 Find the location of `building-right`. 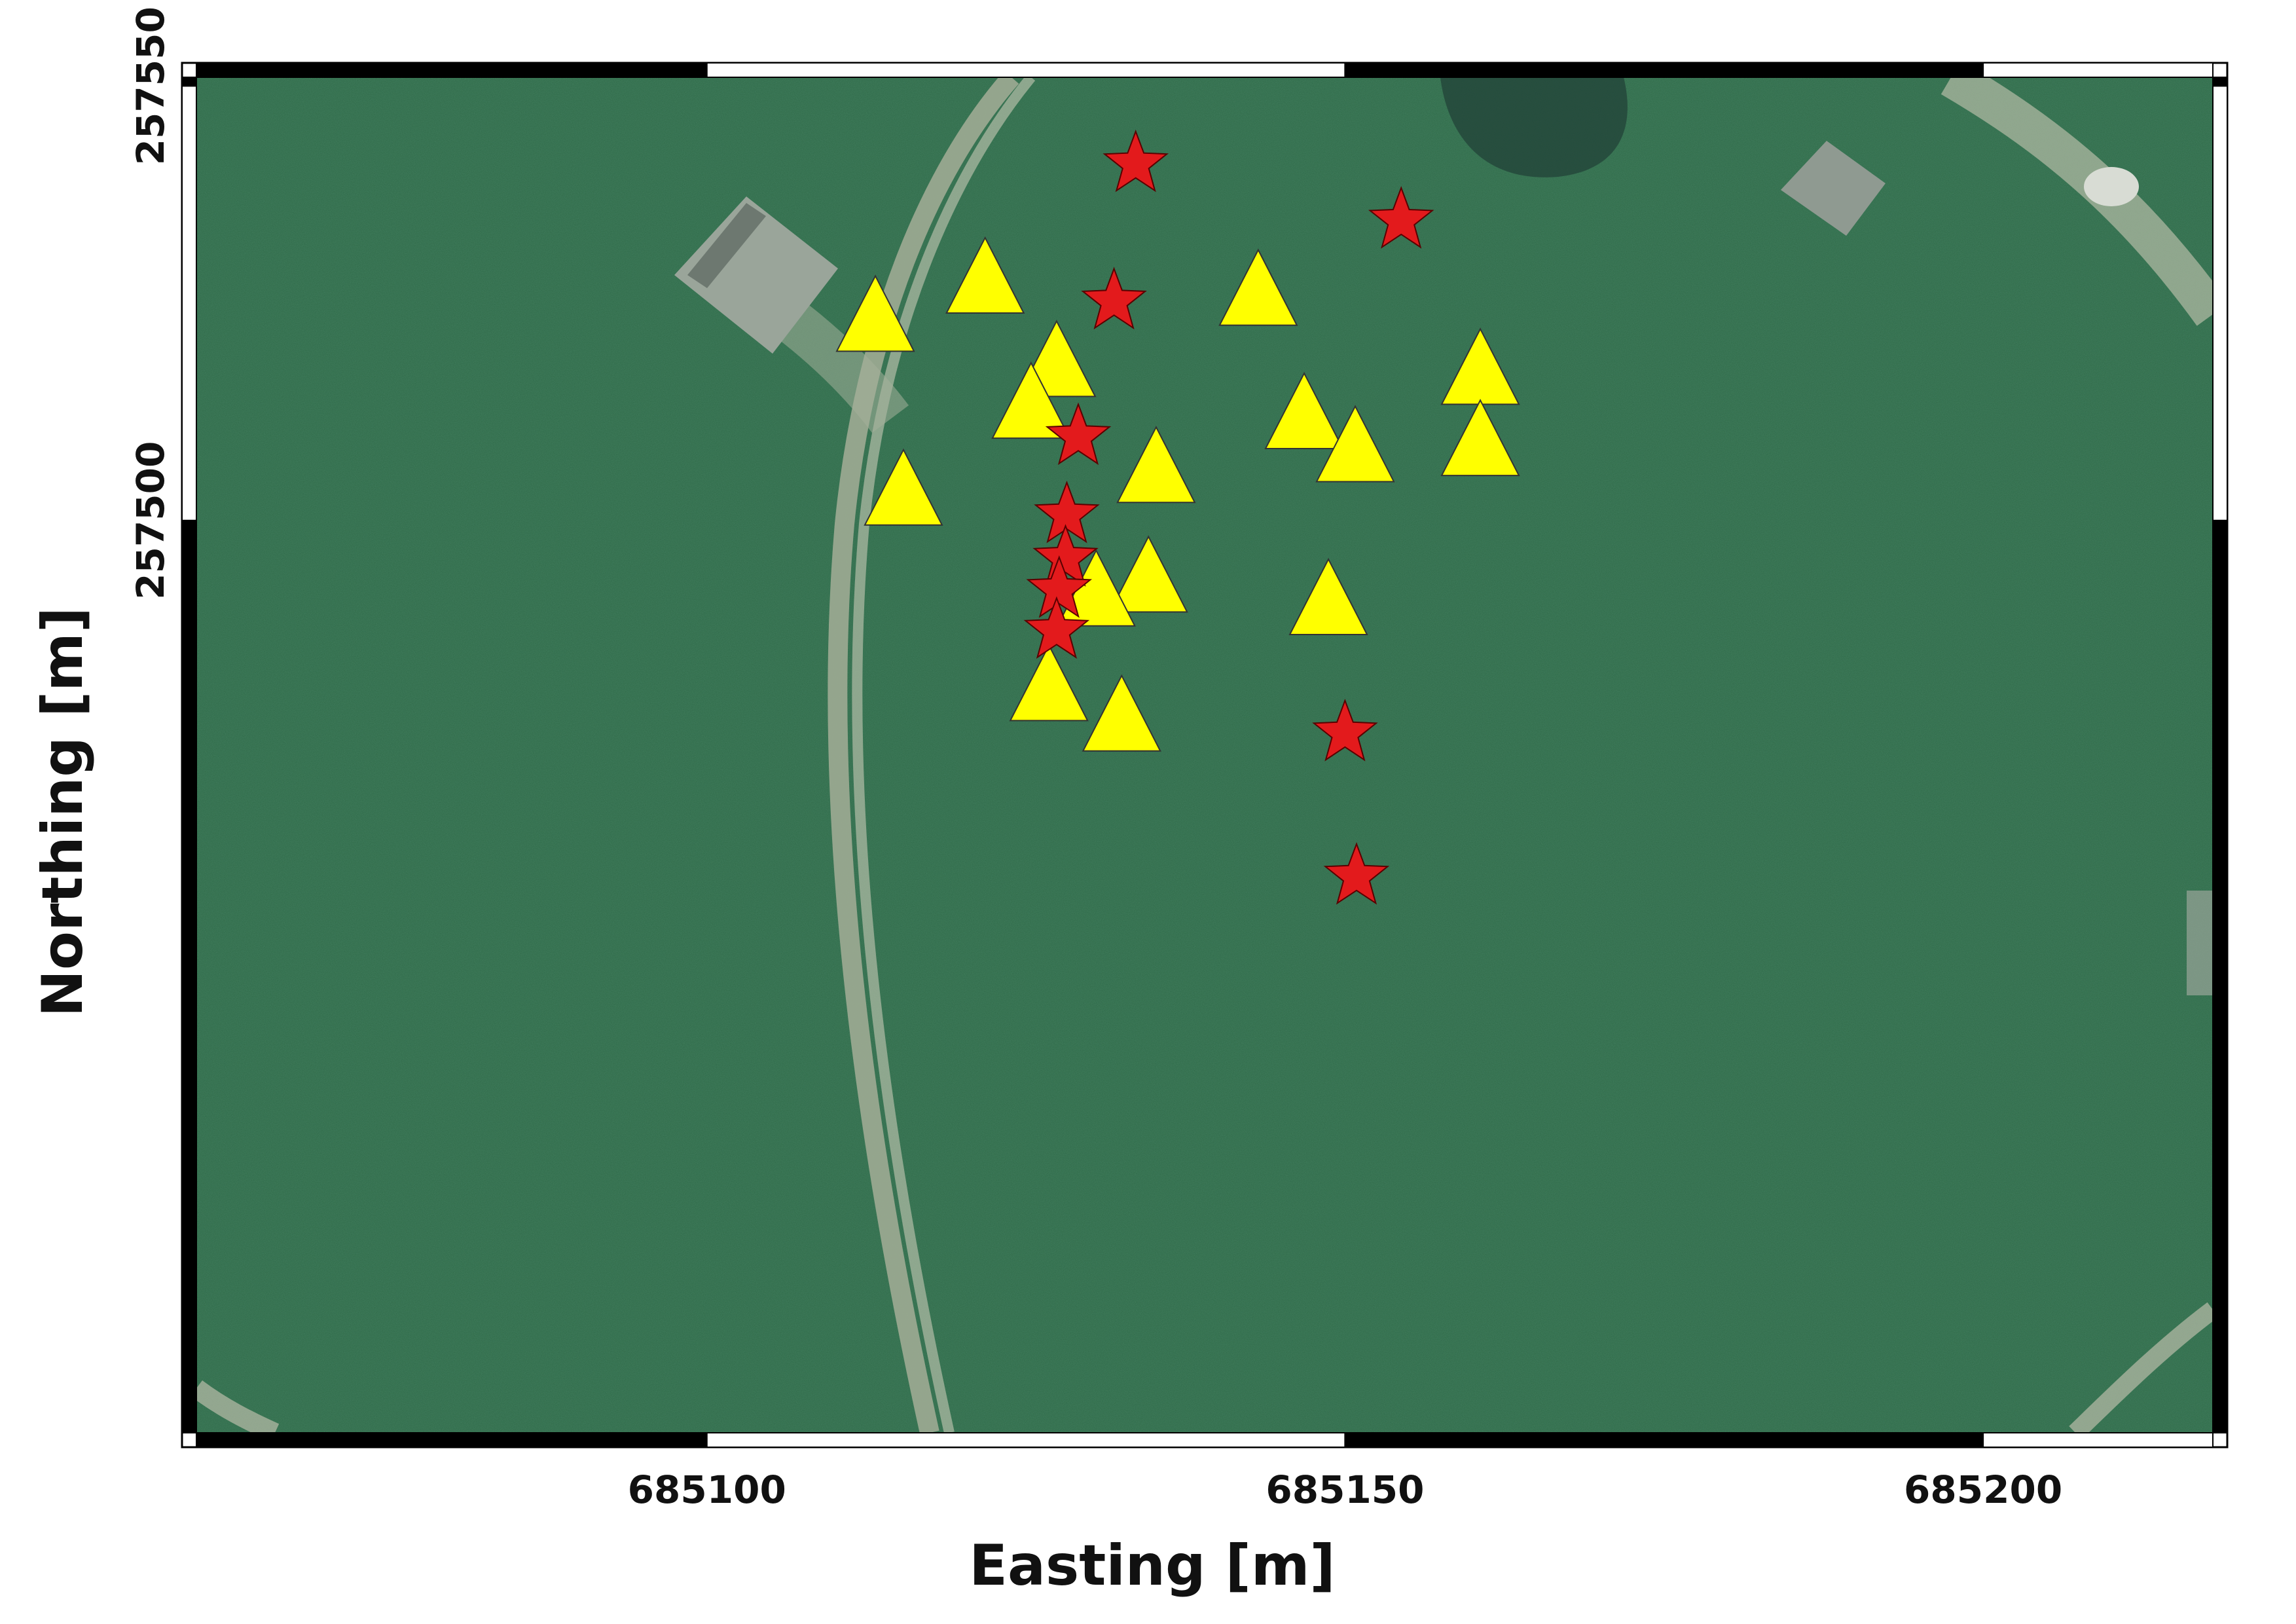

building-right is located at coordinates (1833, 188).